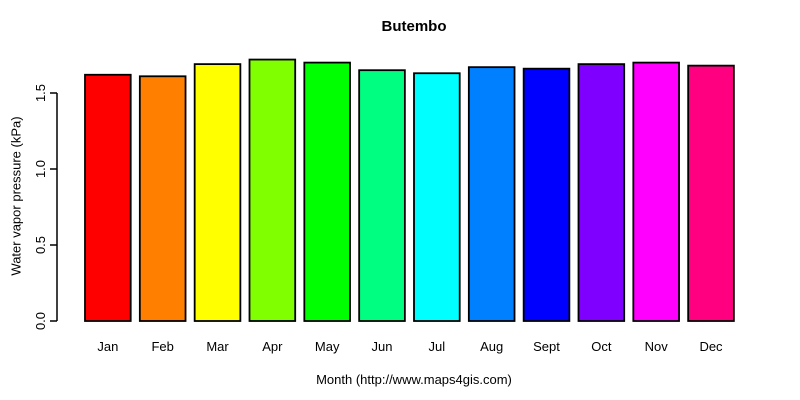 The height and width of the screenshot is (400, 800). Describe the element at coordinates (711, 193) in the screenshot. I see `bar-dec` at that location.